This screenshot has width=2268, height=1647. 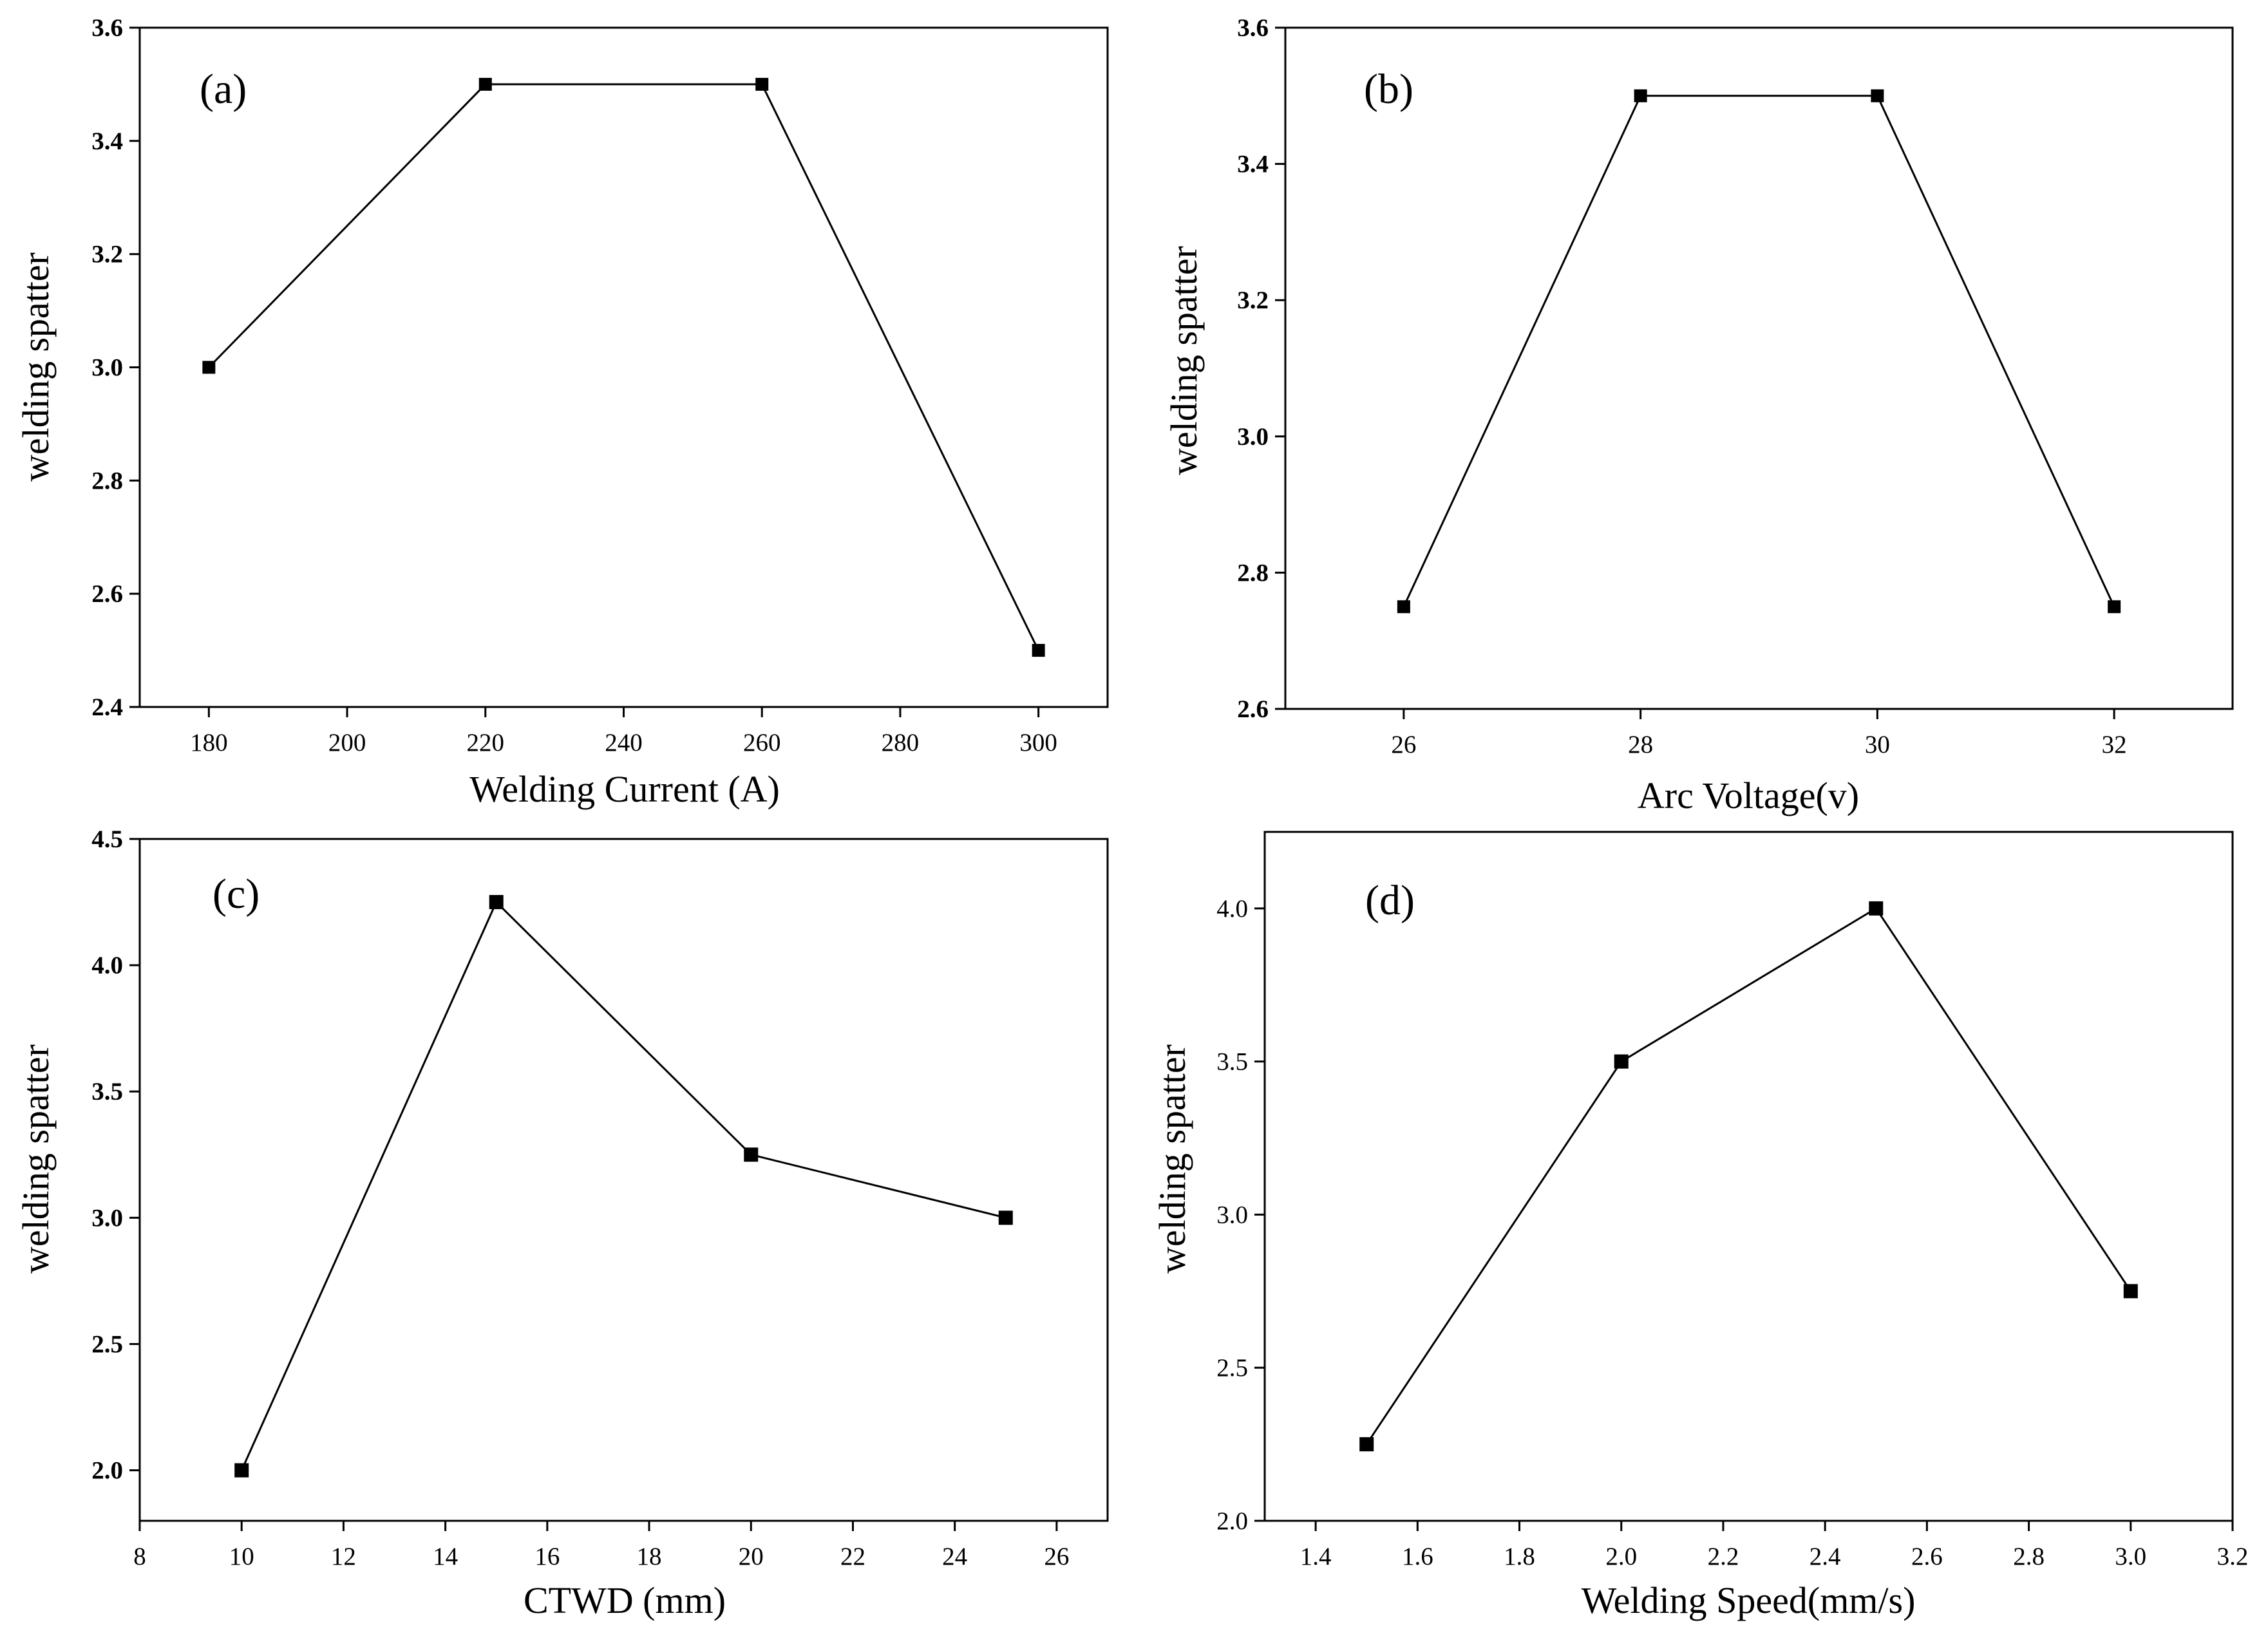 What do you see at coordinates (624, 789) in the screenshot?
I see `x-axis-title: Welding Current (A)` at bounding box center [624, 789].